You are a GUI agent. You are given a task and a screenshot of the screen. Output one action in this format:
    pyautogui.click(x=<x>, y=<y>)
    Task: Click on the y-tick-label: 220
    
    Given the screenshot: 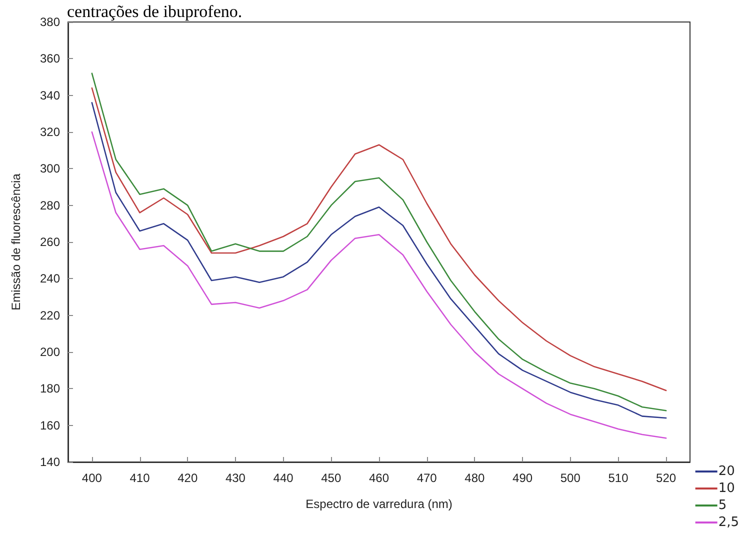 What is the action you would take?
    pyautogui.click(x=50, y=315)
    